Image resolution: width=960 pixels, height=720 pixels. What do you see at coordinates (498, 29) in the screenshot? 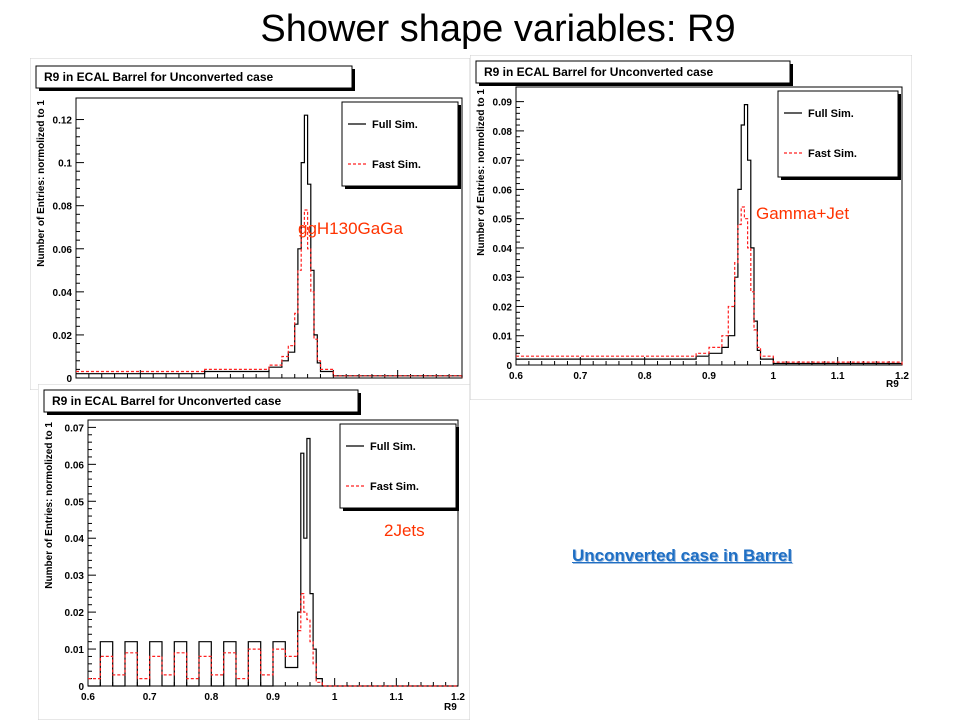
I see `slide-title: Shower shape variables: R9` at bounding box center [498, 29].